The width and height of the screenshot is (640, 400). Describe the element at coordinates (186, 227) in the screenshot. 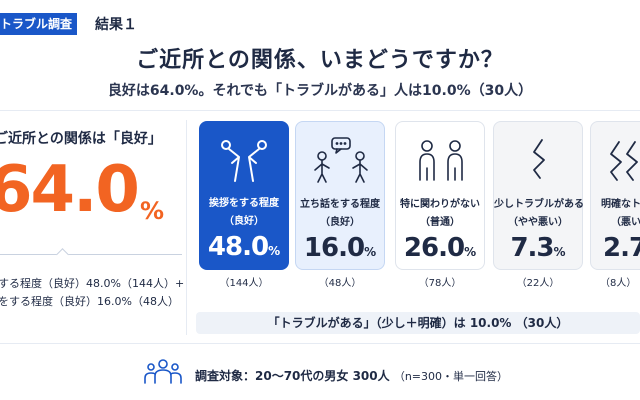

I see `vertical-divider` at that location.